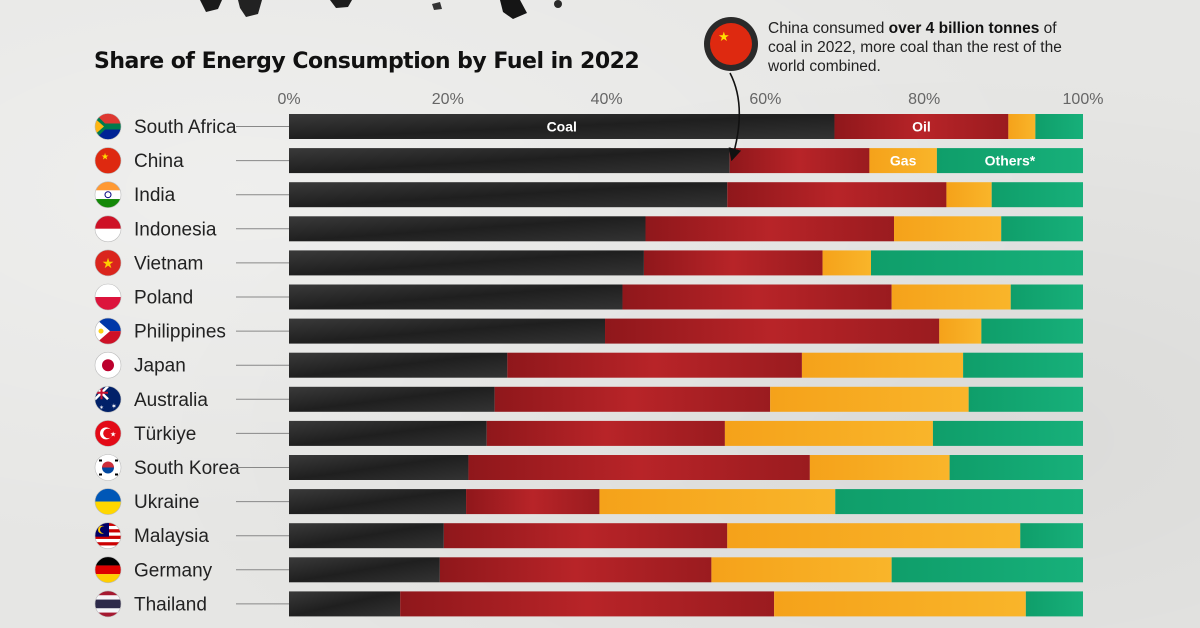 The height and width of the screenshot is (628, 1200). Describe the element at coordinates (903, 161) in the screenshot. I see `series-label-gas: Gas` at that location.